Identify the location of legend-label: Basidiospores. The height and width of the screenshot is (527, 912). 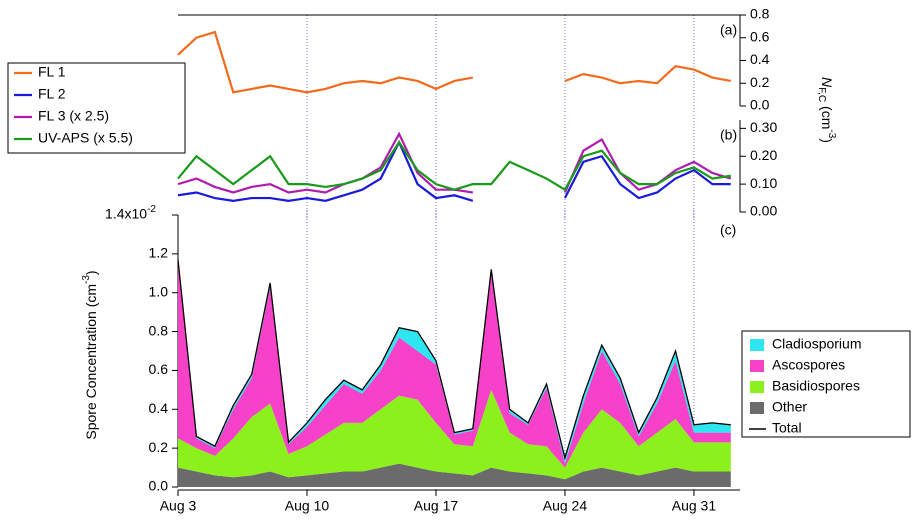
(816, 386).